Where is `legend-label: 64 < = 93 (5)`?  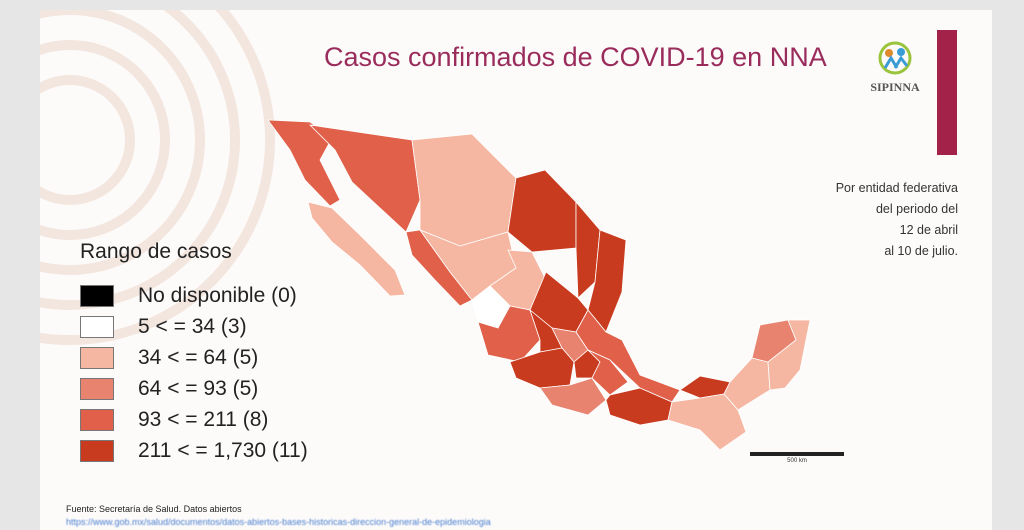
legend-label: 64 < = 93 (5) is located at coordinates (198, 388).